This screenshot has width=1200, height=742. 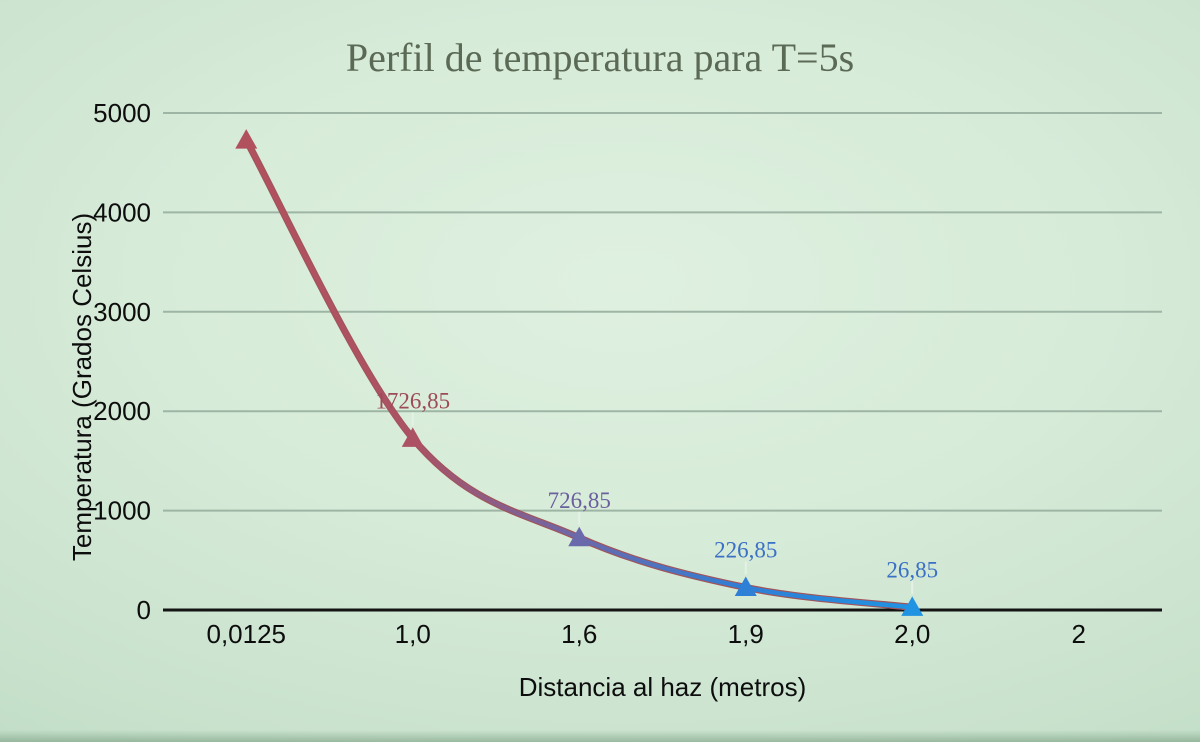 I want to click on y-tick-label: 4000, so click(x=122, y=212).